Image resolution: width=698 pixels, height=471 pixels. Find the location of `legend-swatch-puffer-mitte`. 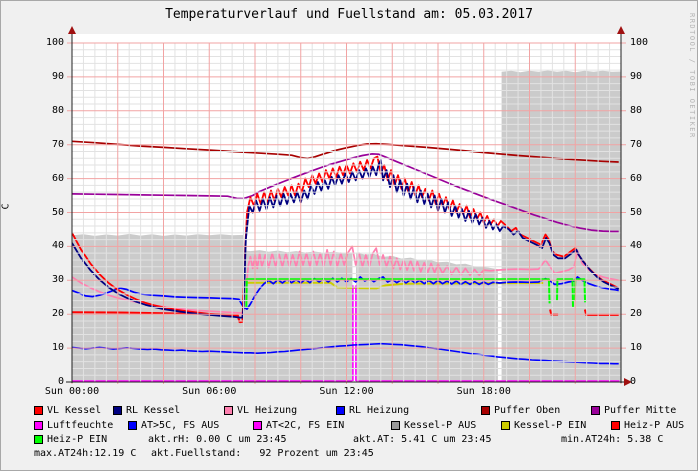

legend-swatch-puffer-mitte is located at coordinates (595, 410).